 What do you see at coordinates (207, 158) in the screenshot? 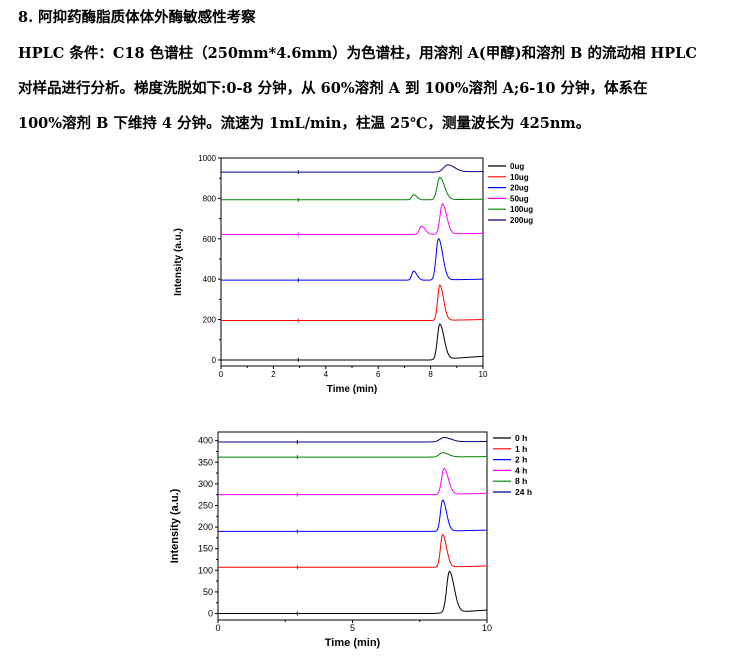
I see `y-tick-label: 1000` at bounding box center [207, 158].